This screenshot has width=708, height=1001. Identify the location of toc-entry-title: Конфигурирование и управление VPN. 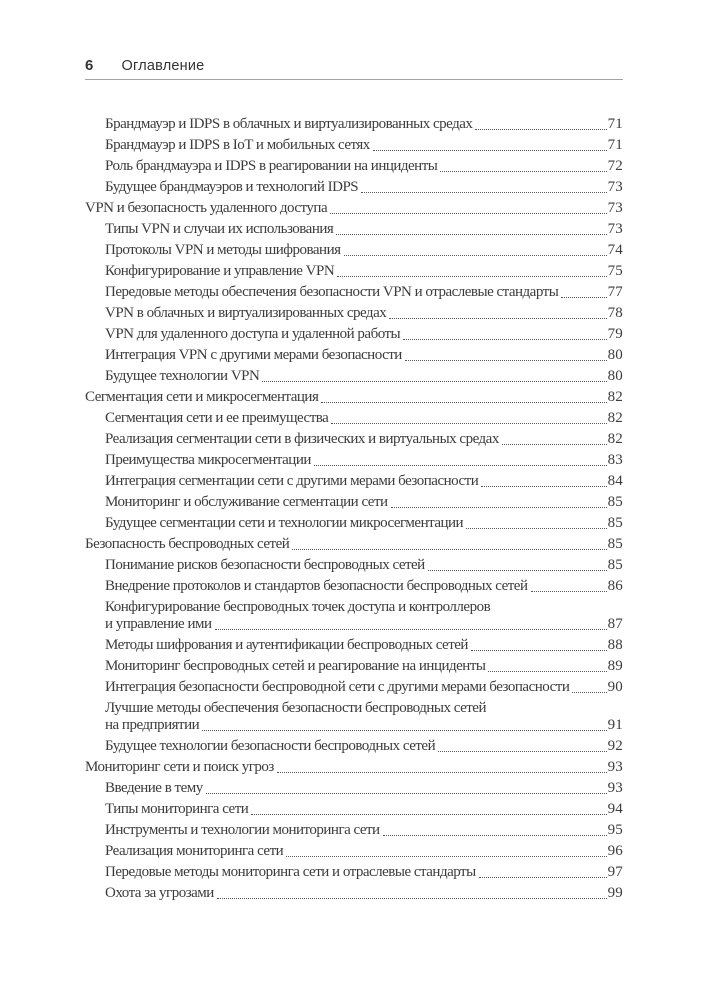
(220, 271).